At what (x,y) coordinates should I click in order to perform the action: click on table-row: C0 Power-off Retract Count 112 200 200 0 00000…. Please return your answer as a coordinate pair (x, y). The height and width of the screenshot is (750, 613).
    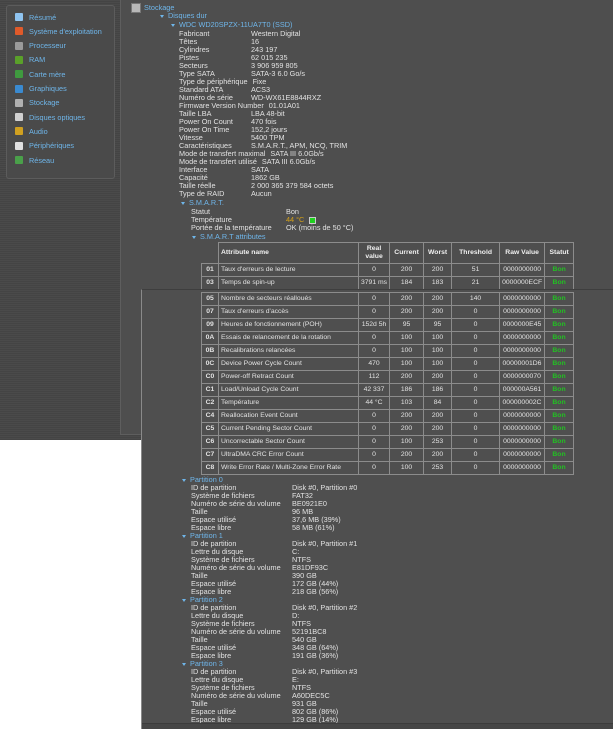
    Looking at the image, I should click on (387, 377).